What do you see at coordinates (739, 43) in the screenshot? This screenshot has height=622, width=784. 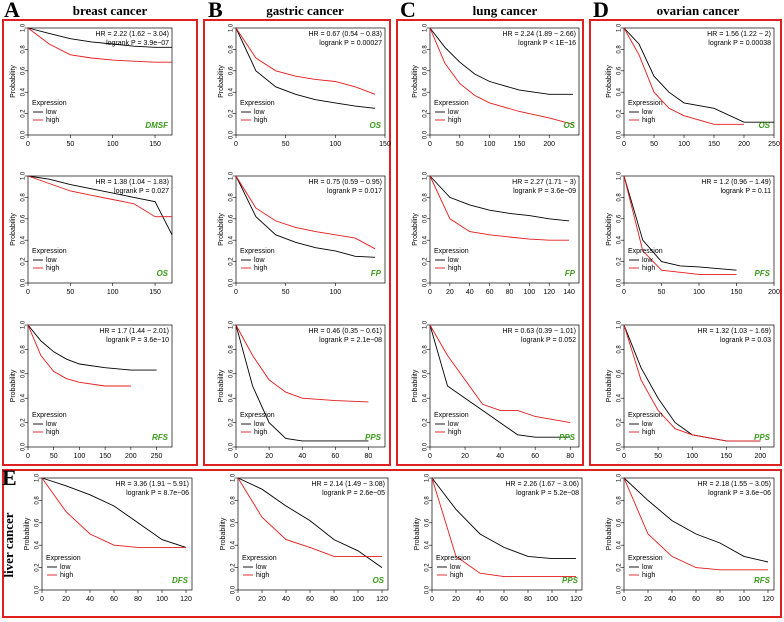 I see `annotation: logrank P = 0.00038` at bounding box center [739, 43].